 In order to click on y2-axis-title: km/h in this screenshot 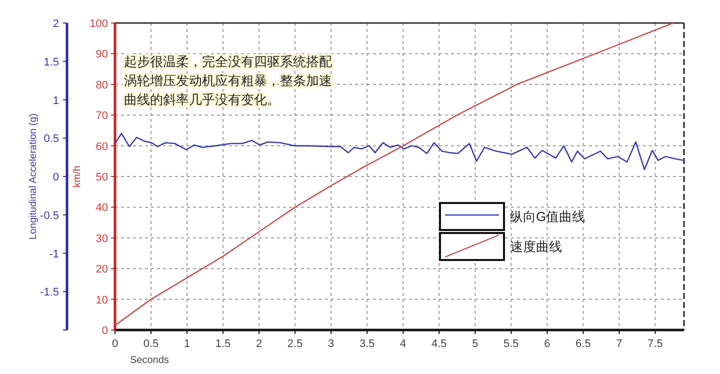, I will do `click(77, 177)`.